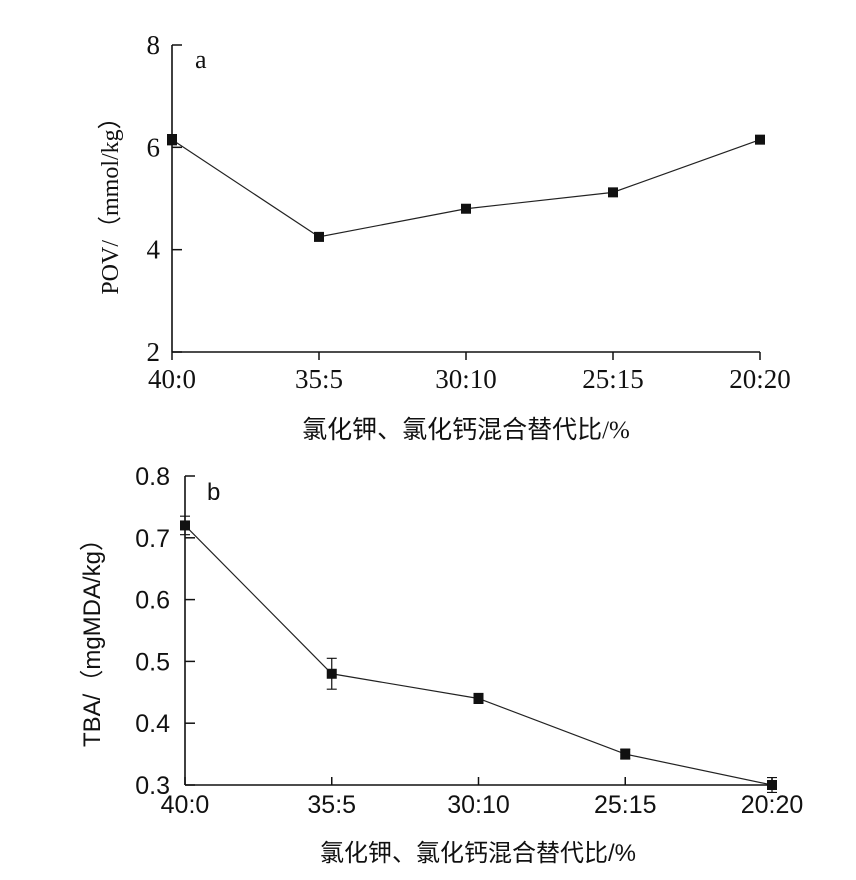  Describe the element at coordinates (152, 477) in the screenshot. I see `y-tick-label: 0.8` at that location.